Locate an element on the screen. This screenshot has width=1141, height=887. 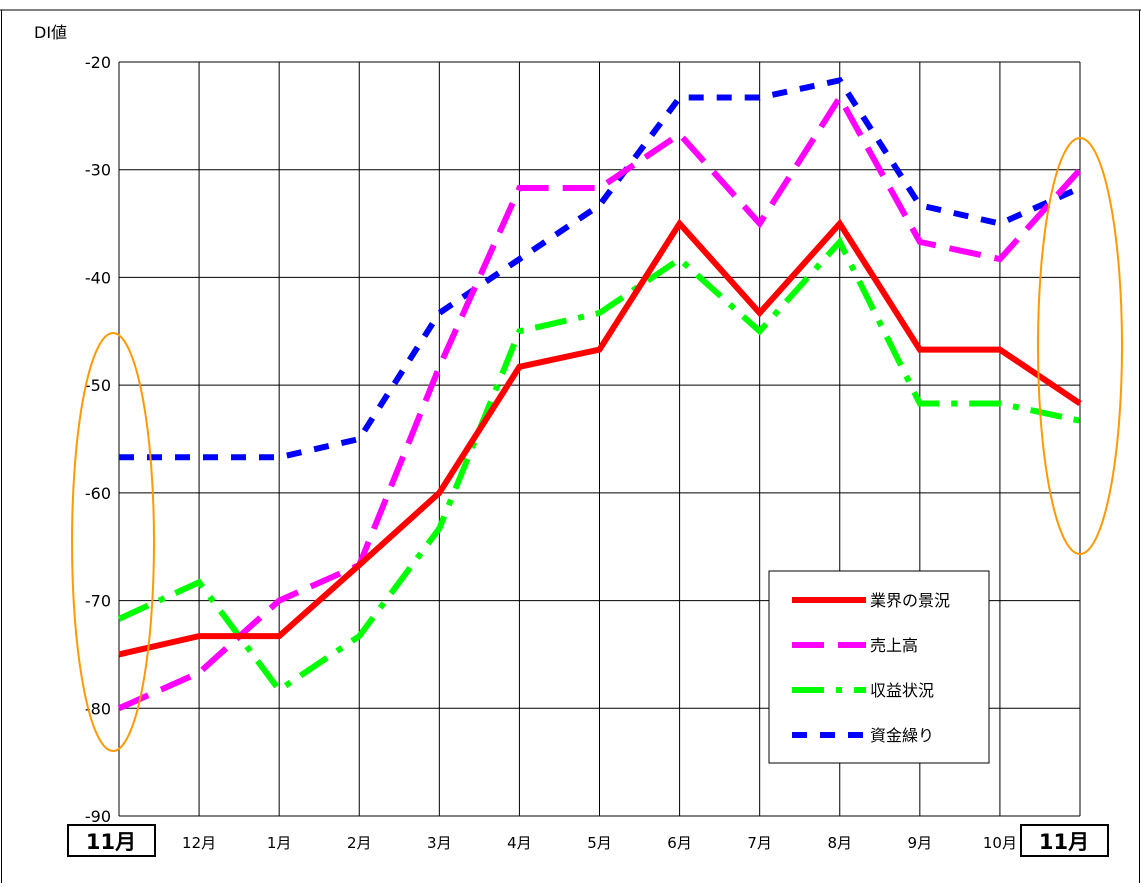
x-tick-label: 7月 is located at coordinates (759, 843).